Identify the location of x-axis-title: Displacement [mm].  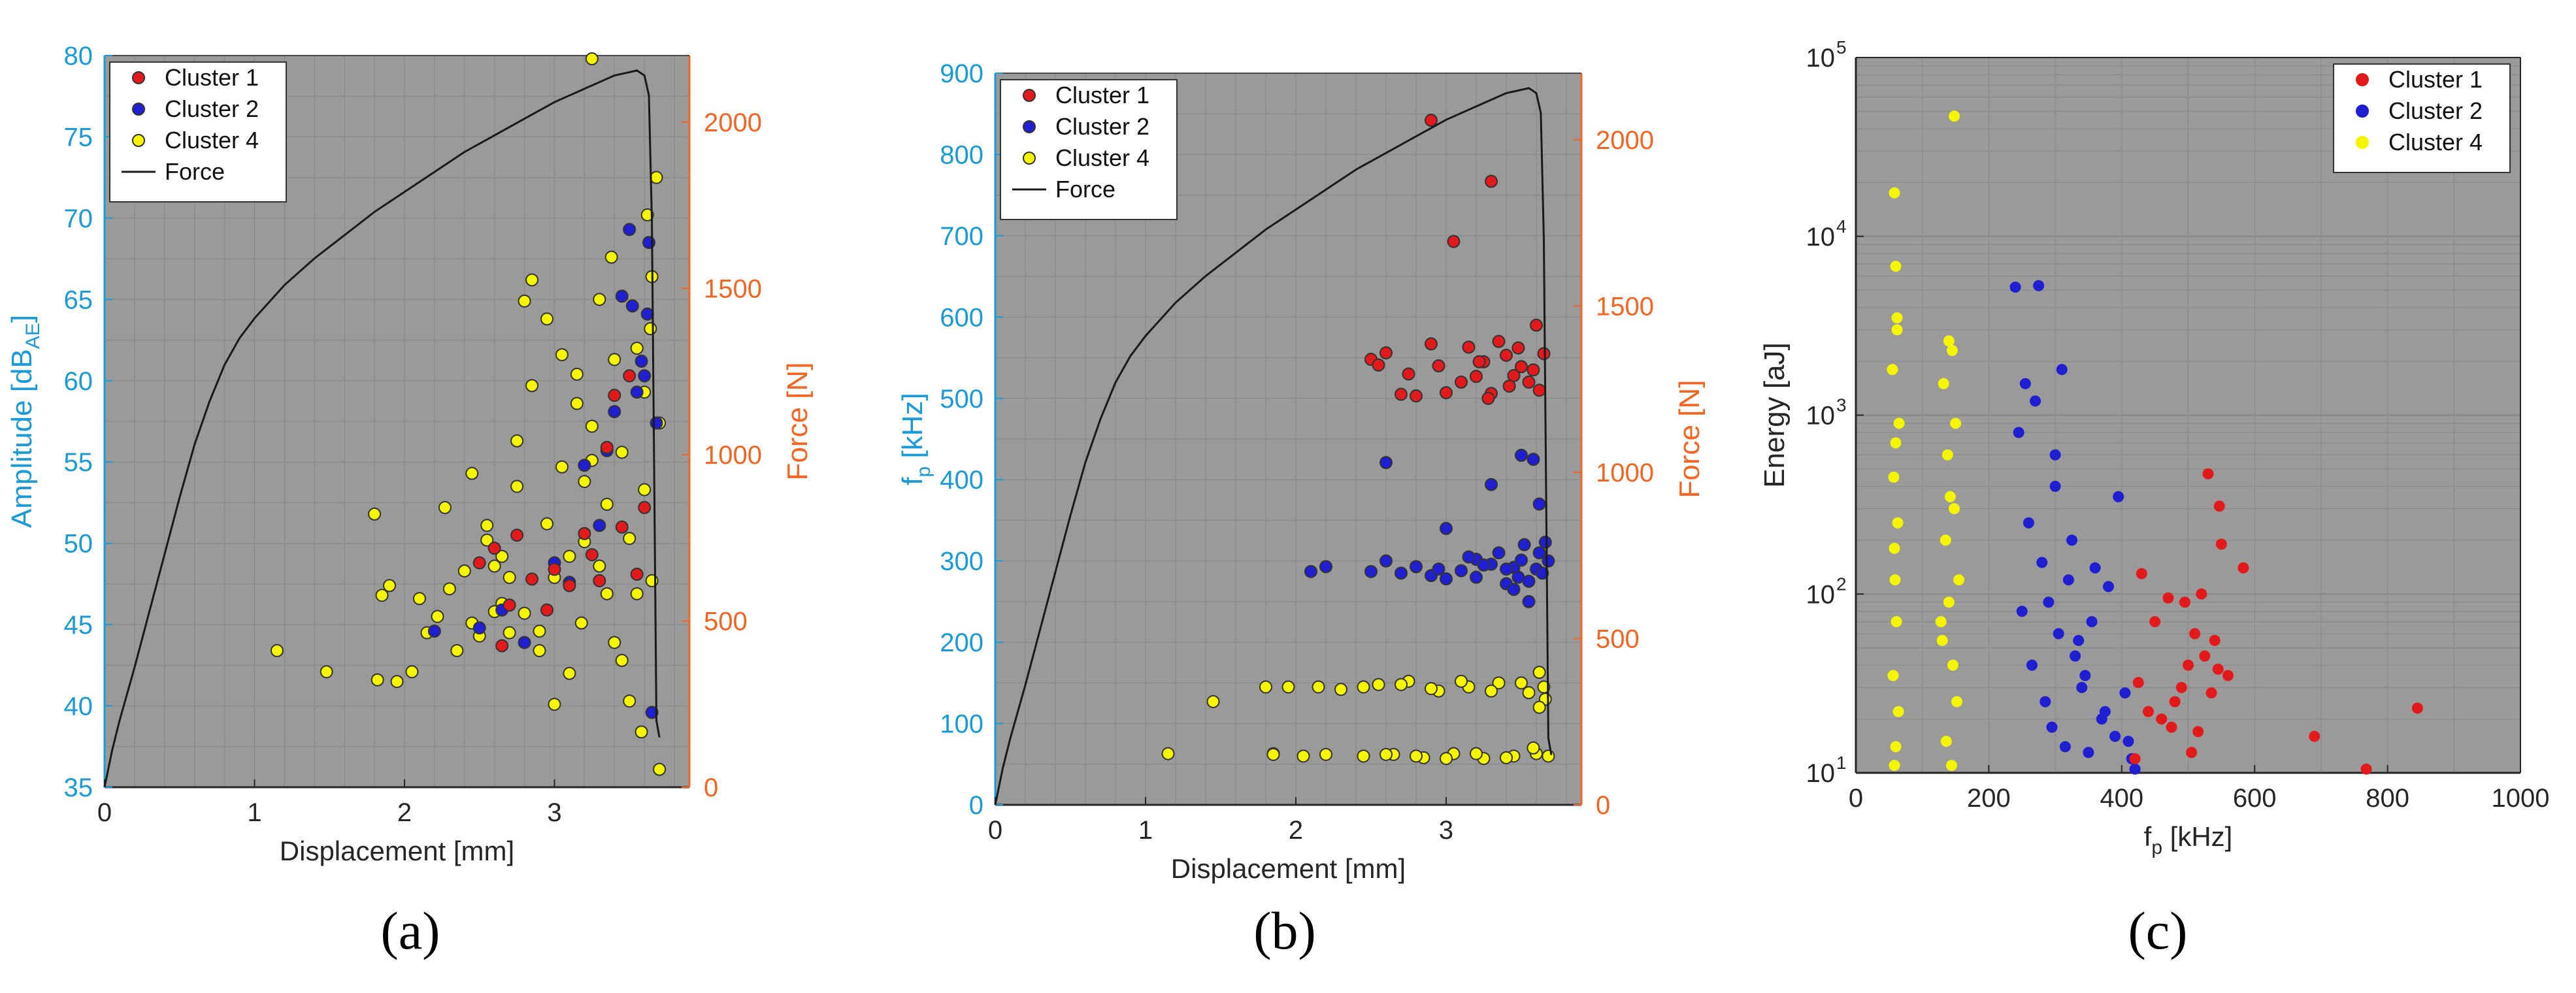
(397, 851).